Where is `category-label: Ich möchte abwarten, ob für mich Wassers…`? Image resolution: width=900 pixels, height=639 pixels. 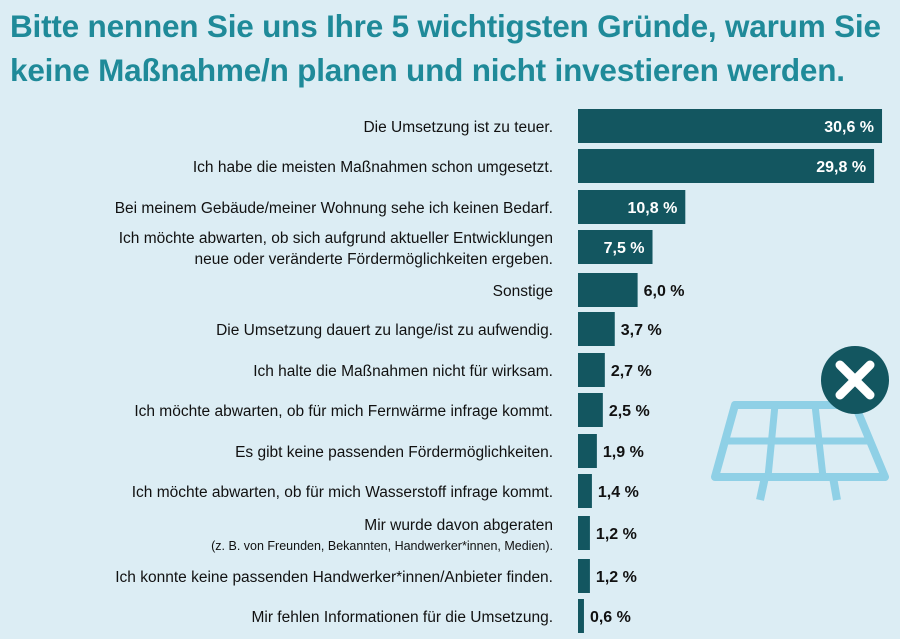
category-label: Ich möchte abwarten, ob für mich Wassers… is located at coordinates (342, 492).